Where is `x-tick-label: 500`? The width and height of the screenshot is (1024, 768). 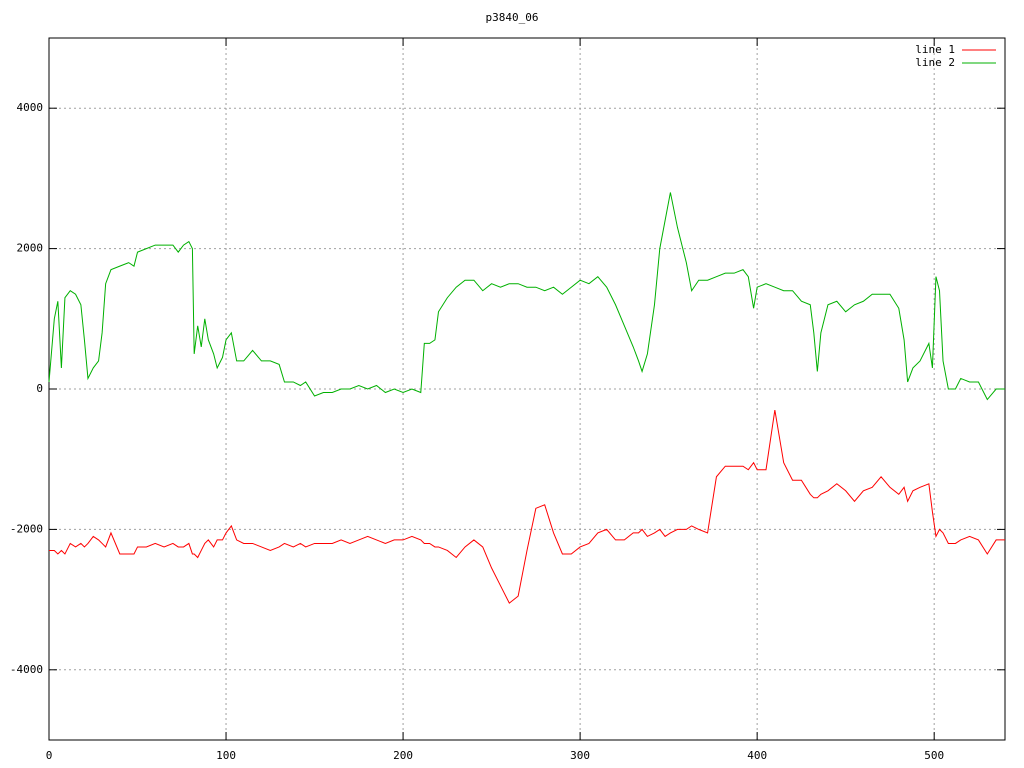 x-tick-label: 500 is located at coordinates (934, 755).